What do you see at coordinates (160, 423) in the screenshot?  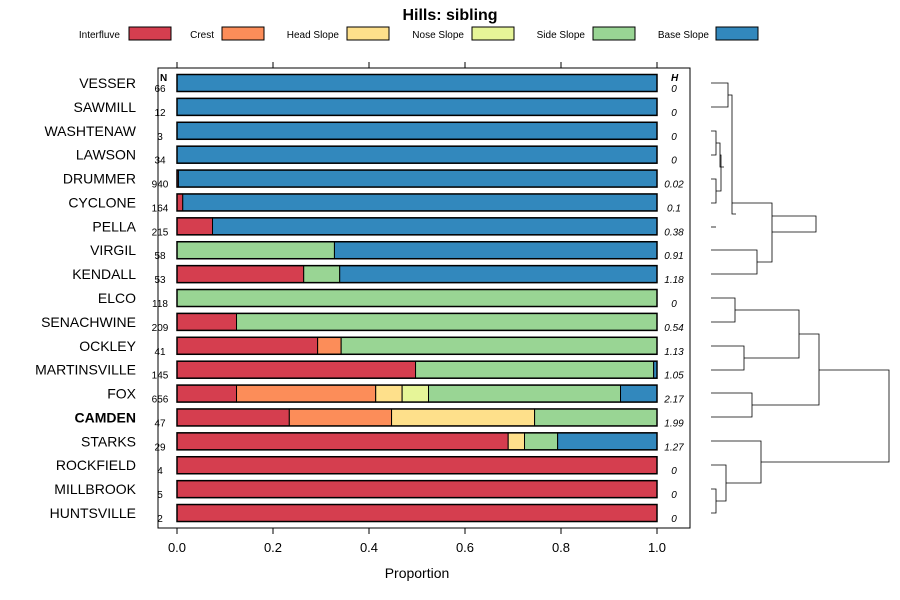 I see `n-value: 47` at bounding box center [160, 423].